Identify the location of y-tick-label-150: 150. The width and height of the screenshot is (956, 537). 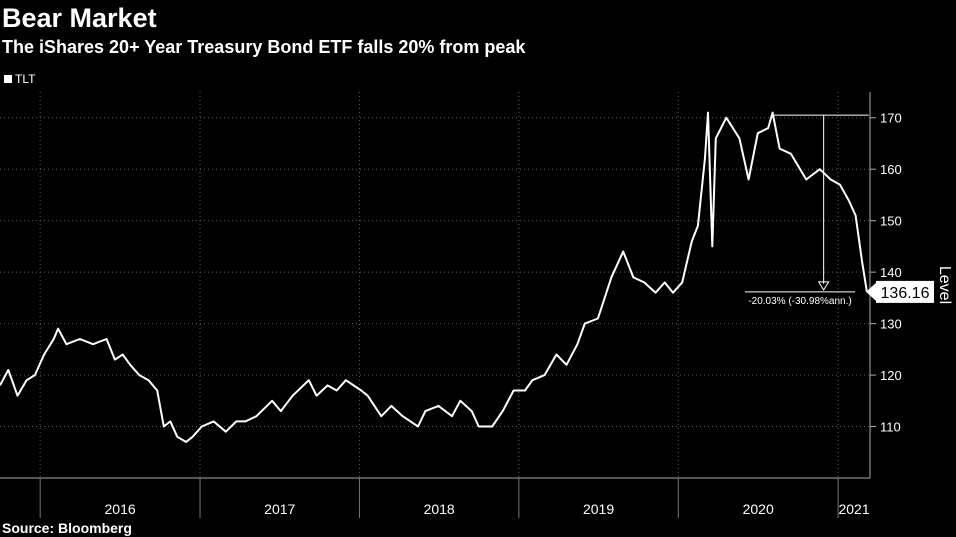
(891, 221).